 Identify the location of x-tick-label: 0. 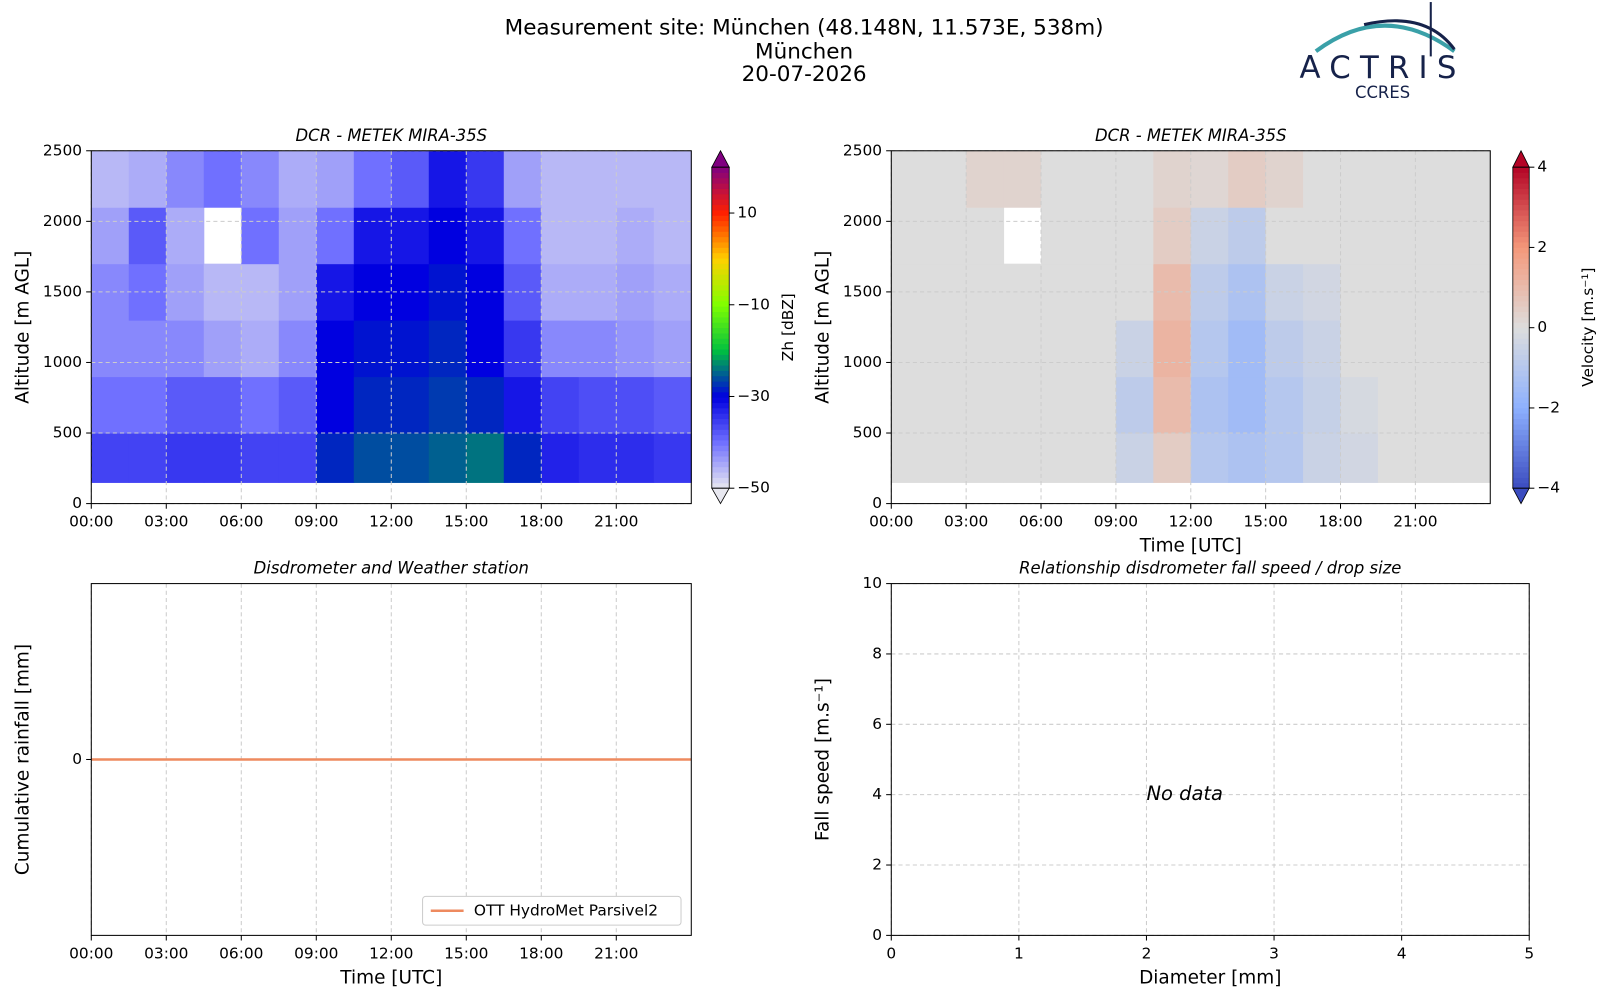
(891, 953).